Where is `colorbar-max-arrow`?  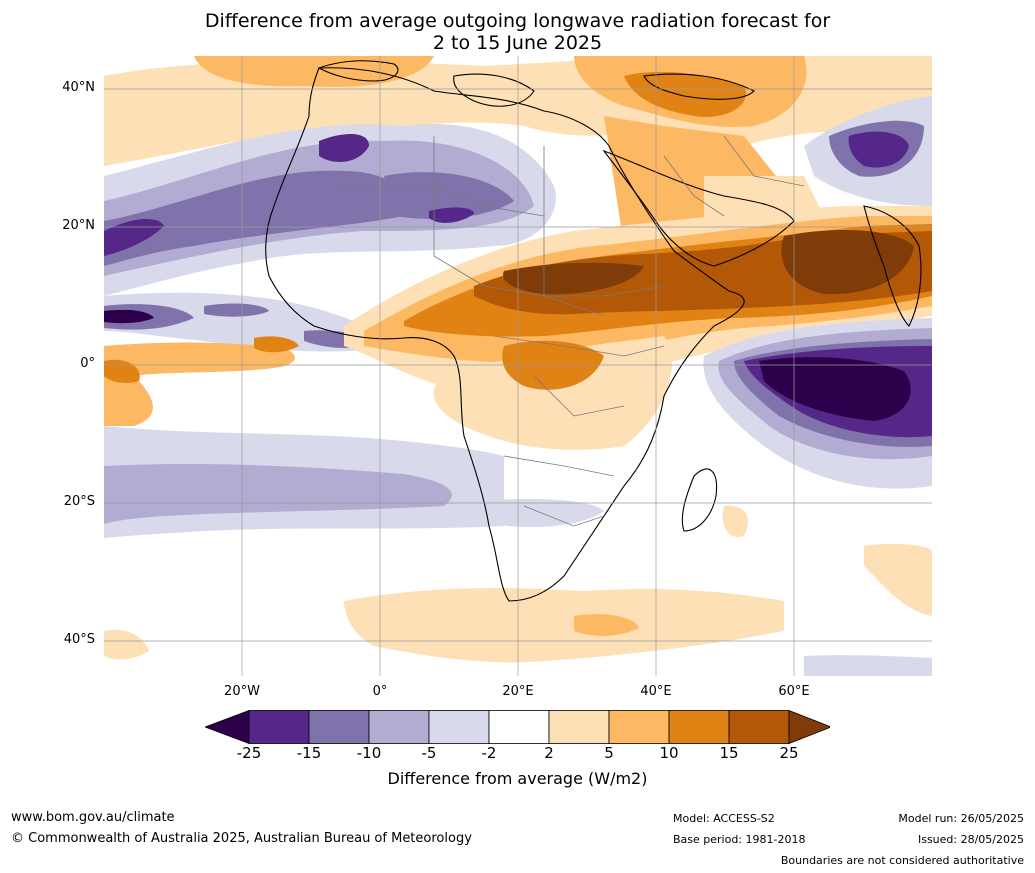
colorbar-max-arrow is located at coordinates (809, 727).